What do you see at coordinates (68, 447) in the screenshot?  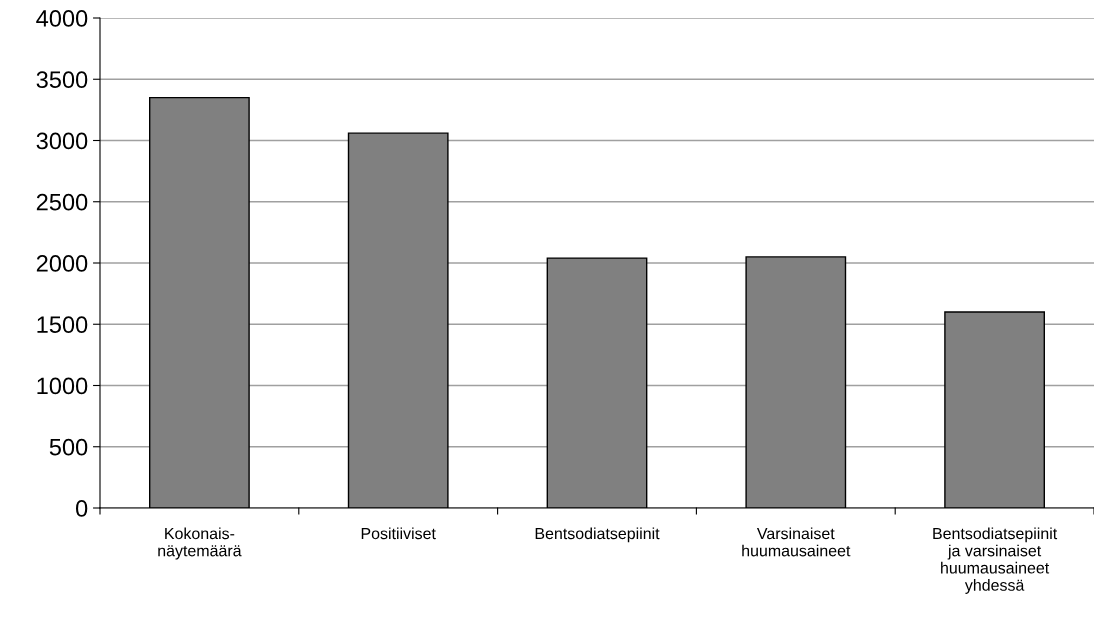 I see `y-tick-label: 500` at bounding box center [68, 447].